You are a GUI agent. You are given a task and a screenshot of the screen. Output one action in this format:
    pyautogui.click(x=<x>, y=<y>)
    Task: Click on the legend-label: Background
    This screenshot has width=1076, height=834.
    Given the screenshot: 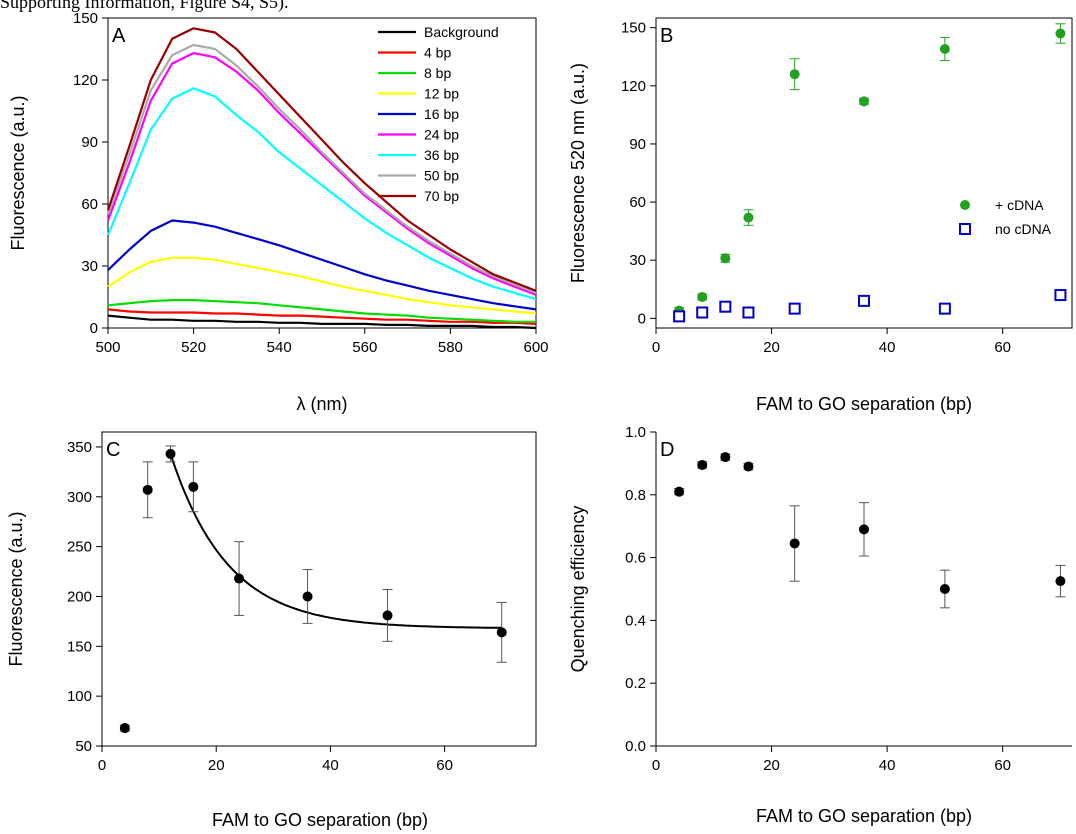 What is the action you would take?
    pyautogui.click(x=461, y=32)
    